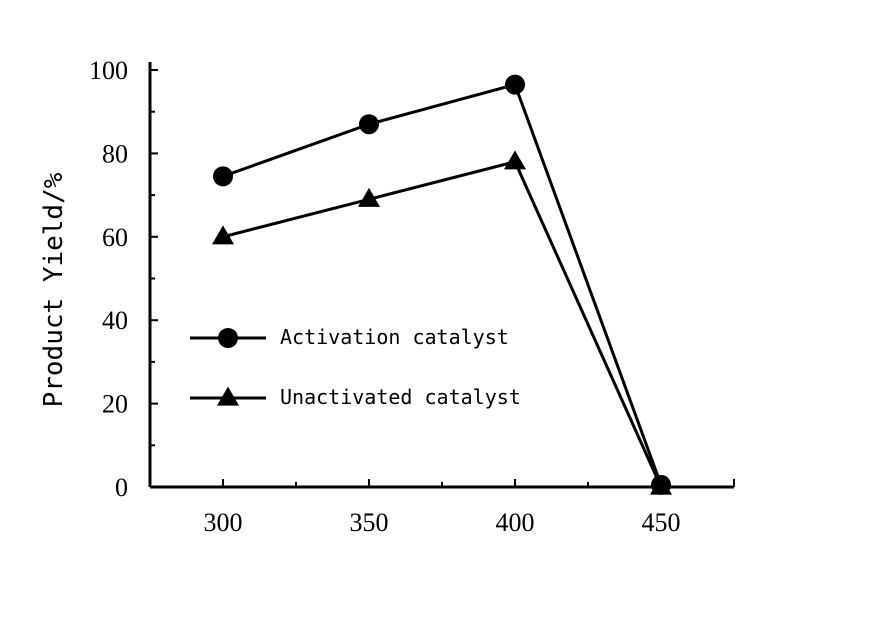  What do you see at coordinates (121, 487) in the screenshot?
I see `y-tick-label: 0` at bounding box center [121, 487].